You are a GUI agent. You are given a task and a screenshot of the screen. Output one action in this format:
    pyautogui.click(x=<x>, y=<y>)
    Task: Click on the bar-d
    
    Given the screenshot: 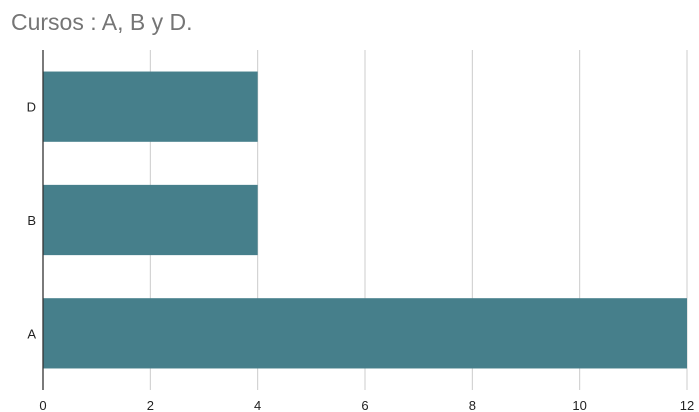 What is the action you would take?
    pyautogui.click(x=150, y=106)
    